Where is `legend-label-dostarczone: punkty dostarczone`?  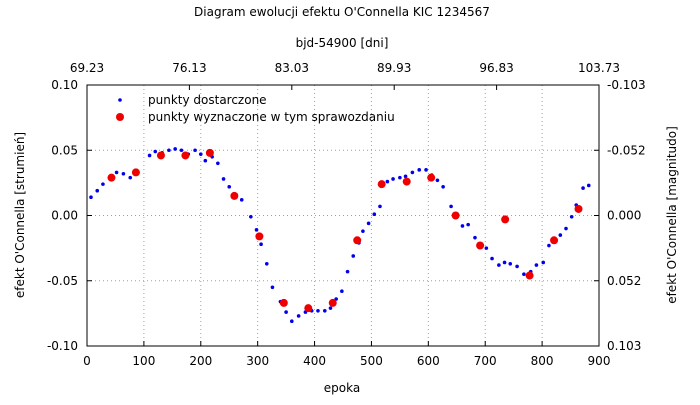
legend-label-dostarczone: punkty dostarczone is located at coordinates (207, 100).